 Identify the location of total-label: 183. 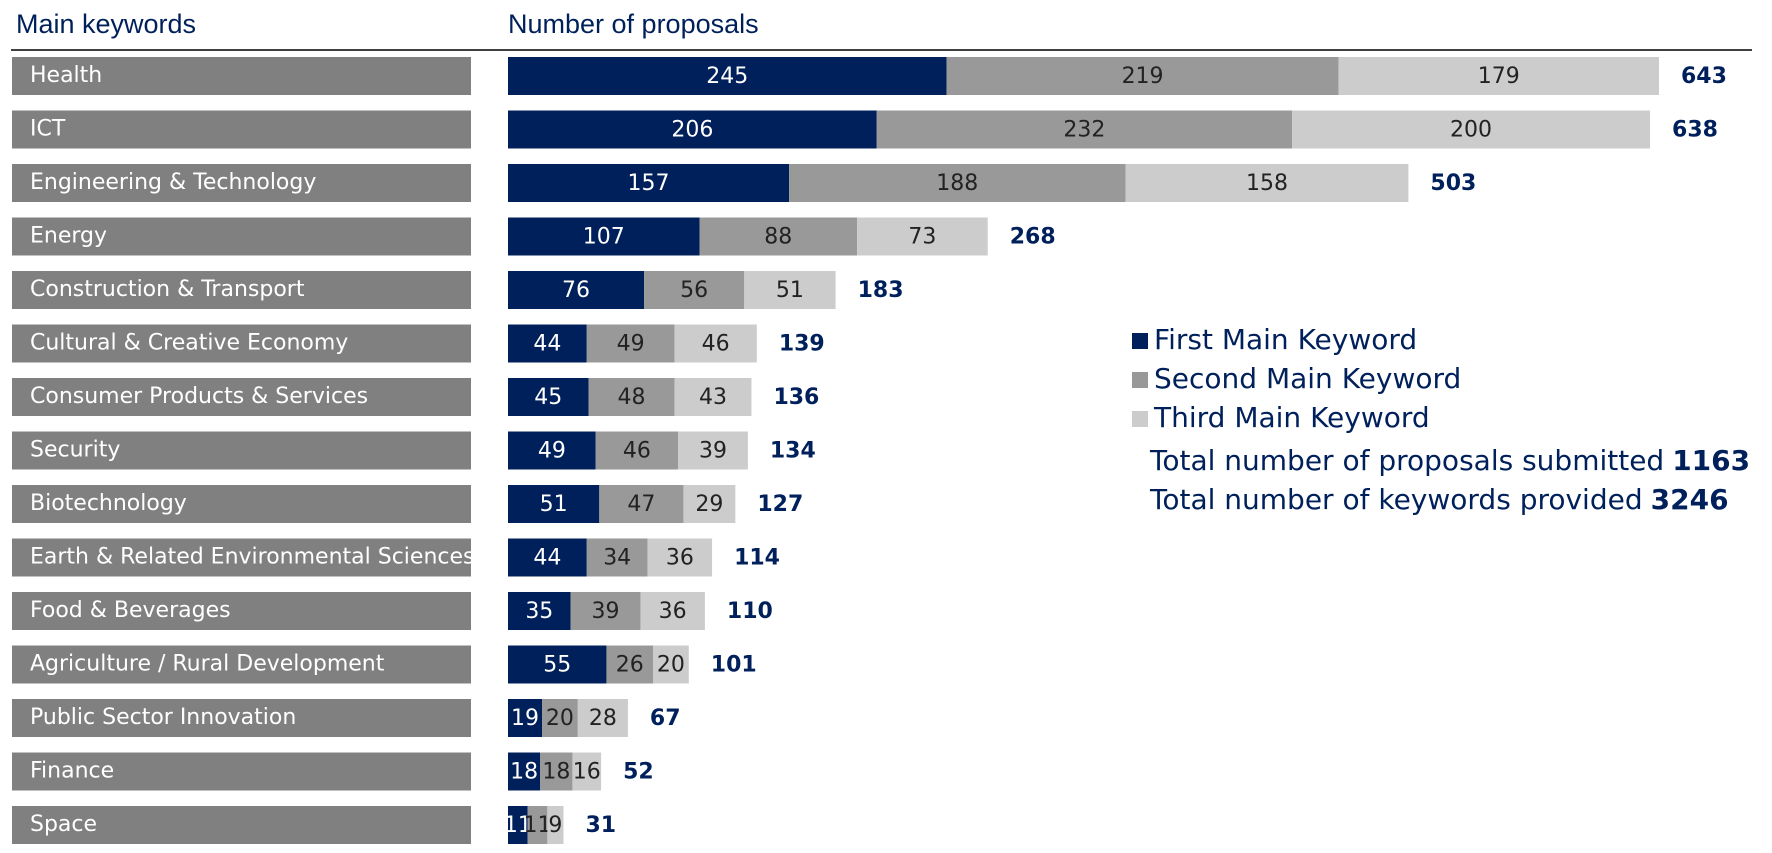
(881, 290).